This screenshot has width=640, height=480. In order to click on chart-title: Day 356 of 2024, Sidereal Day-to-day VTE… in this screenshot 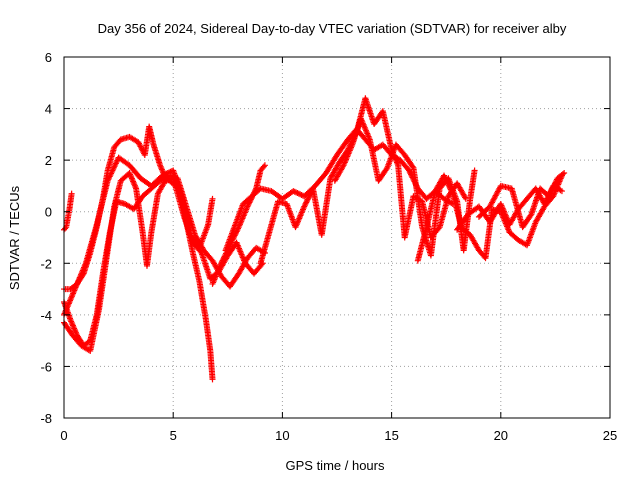, I will do `click(332, 28)`.